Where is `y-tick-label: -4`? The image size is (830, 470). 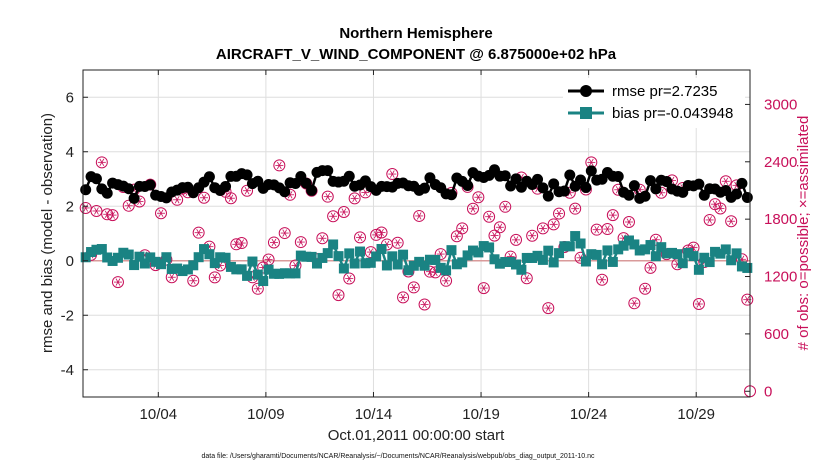
y-tick-label: -4 is located at coordinates (67, 370).